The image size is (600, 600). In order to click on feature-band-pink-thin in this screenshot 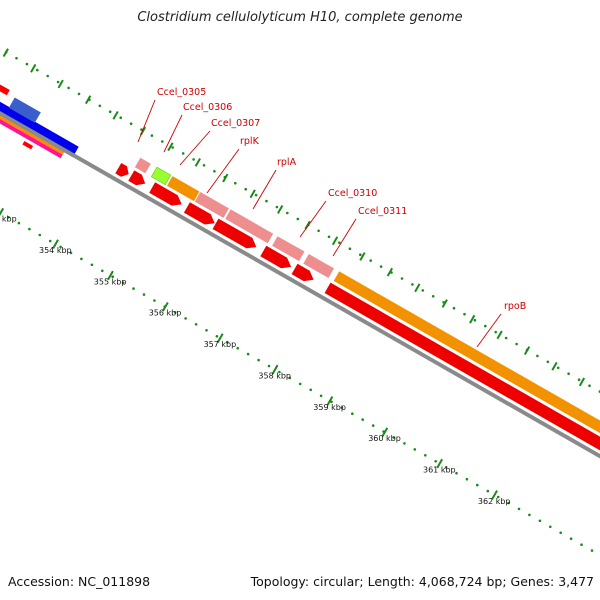, I will do `click(31, 132)`.